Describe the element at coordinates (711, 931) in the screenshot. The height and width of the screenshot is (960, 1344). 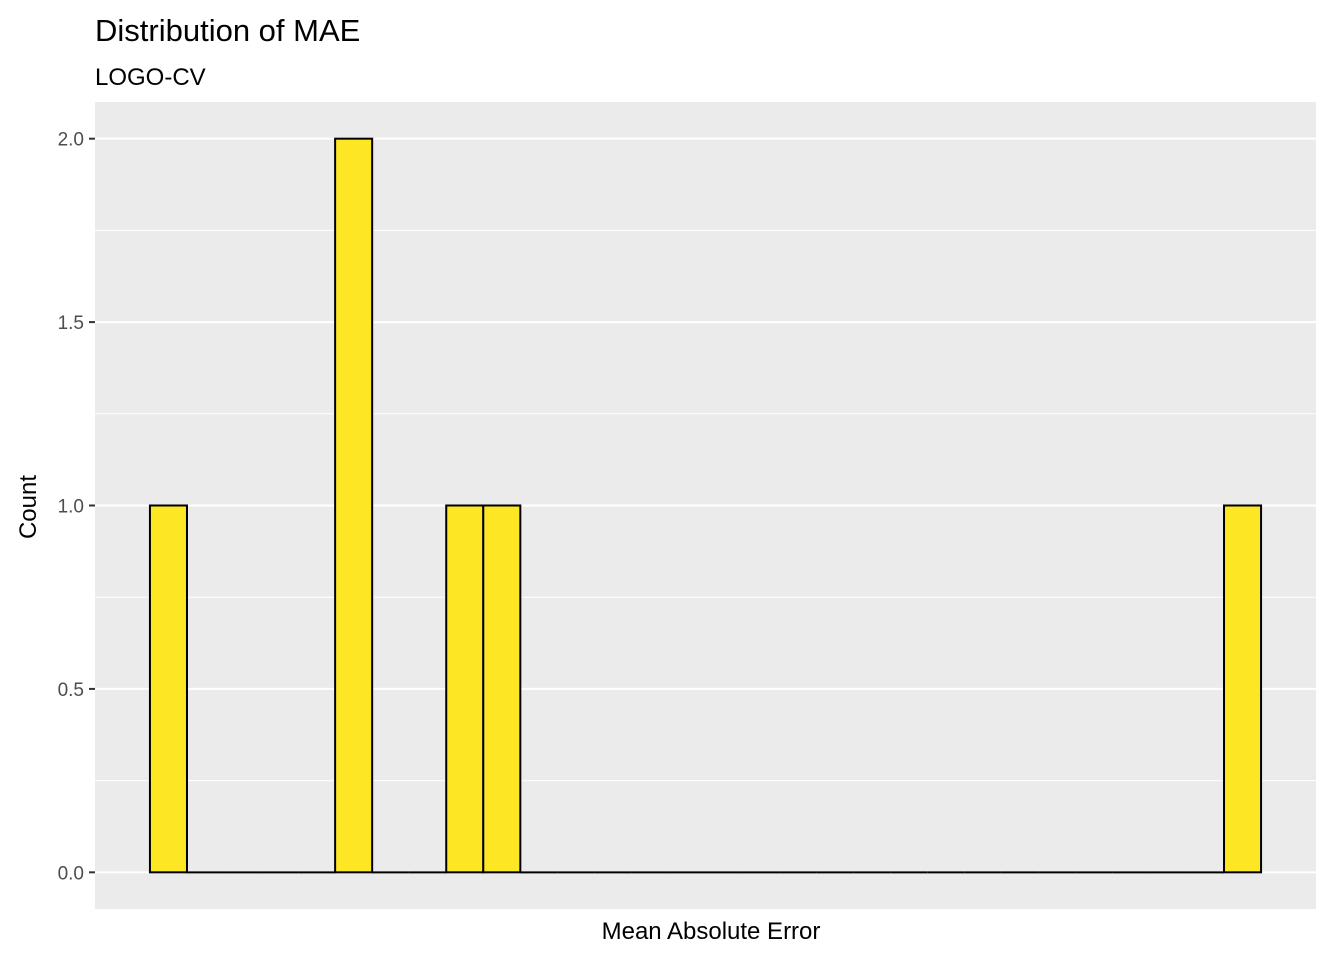
I see `x-axis-title: Mean Absolute Error` at that location.